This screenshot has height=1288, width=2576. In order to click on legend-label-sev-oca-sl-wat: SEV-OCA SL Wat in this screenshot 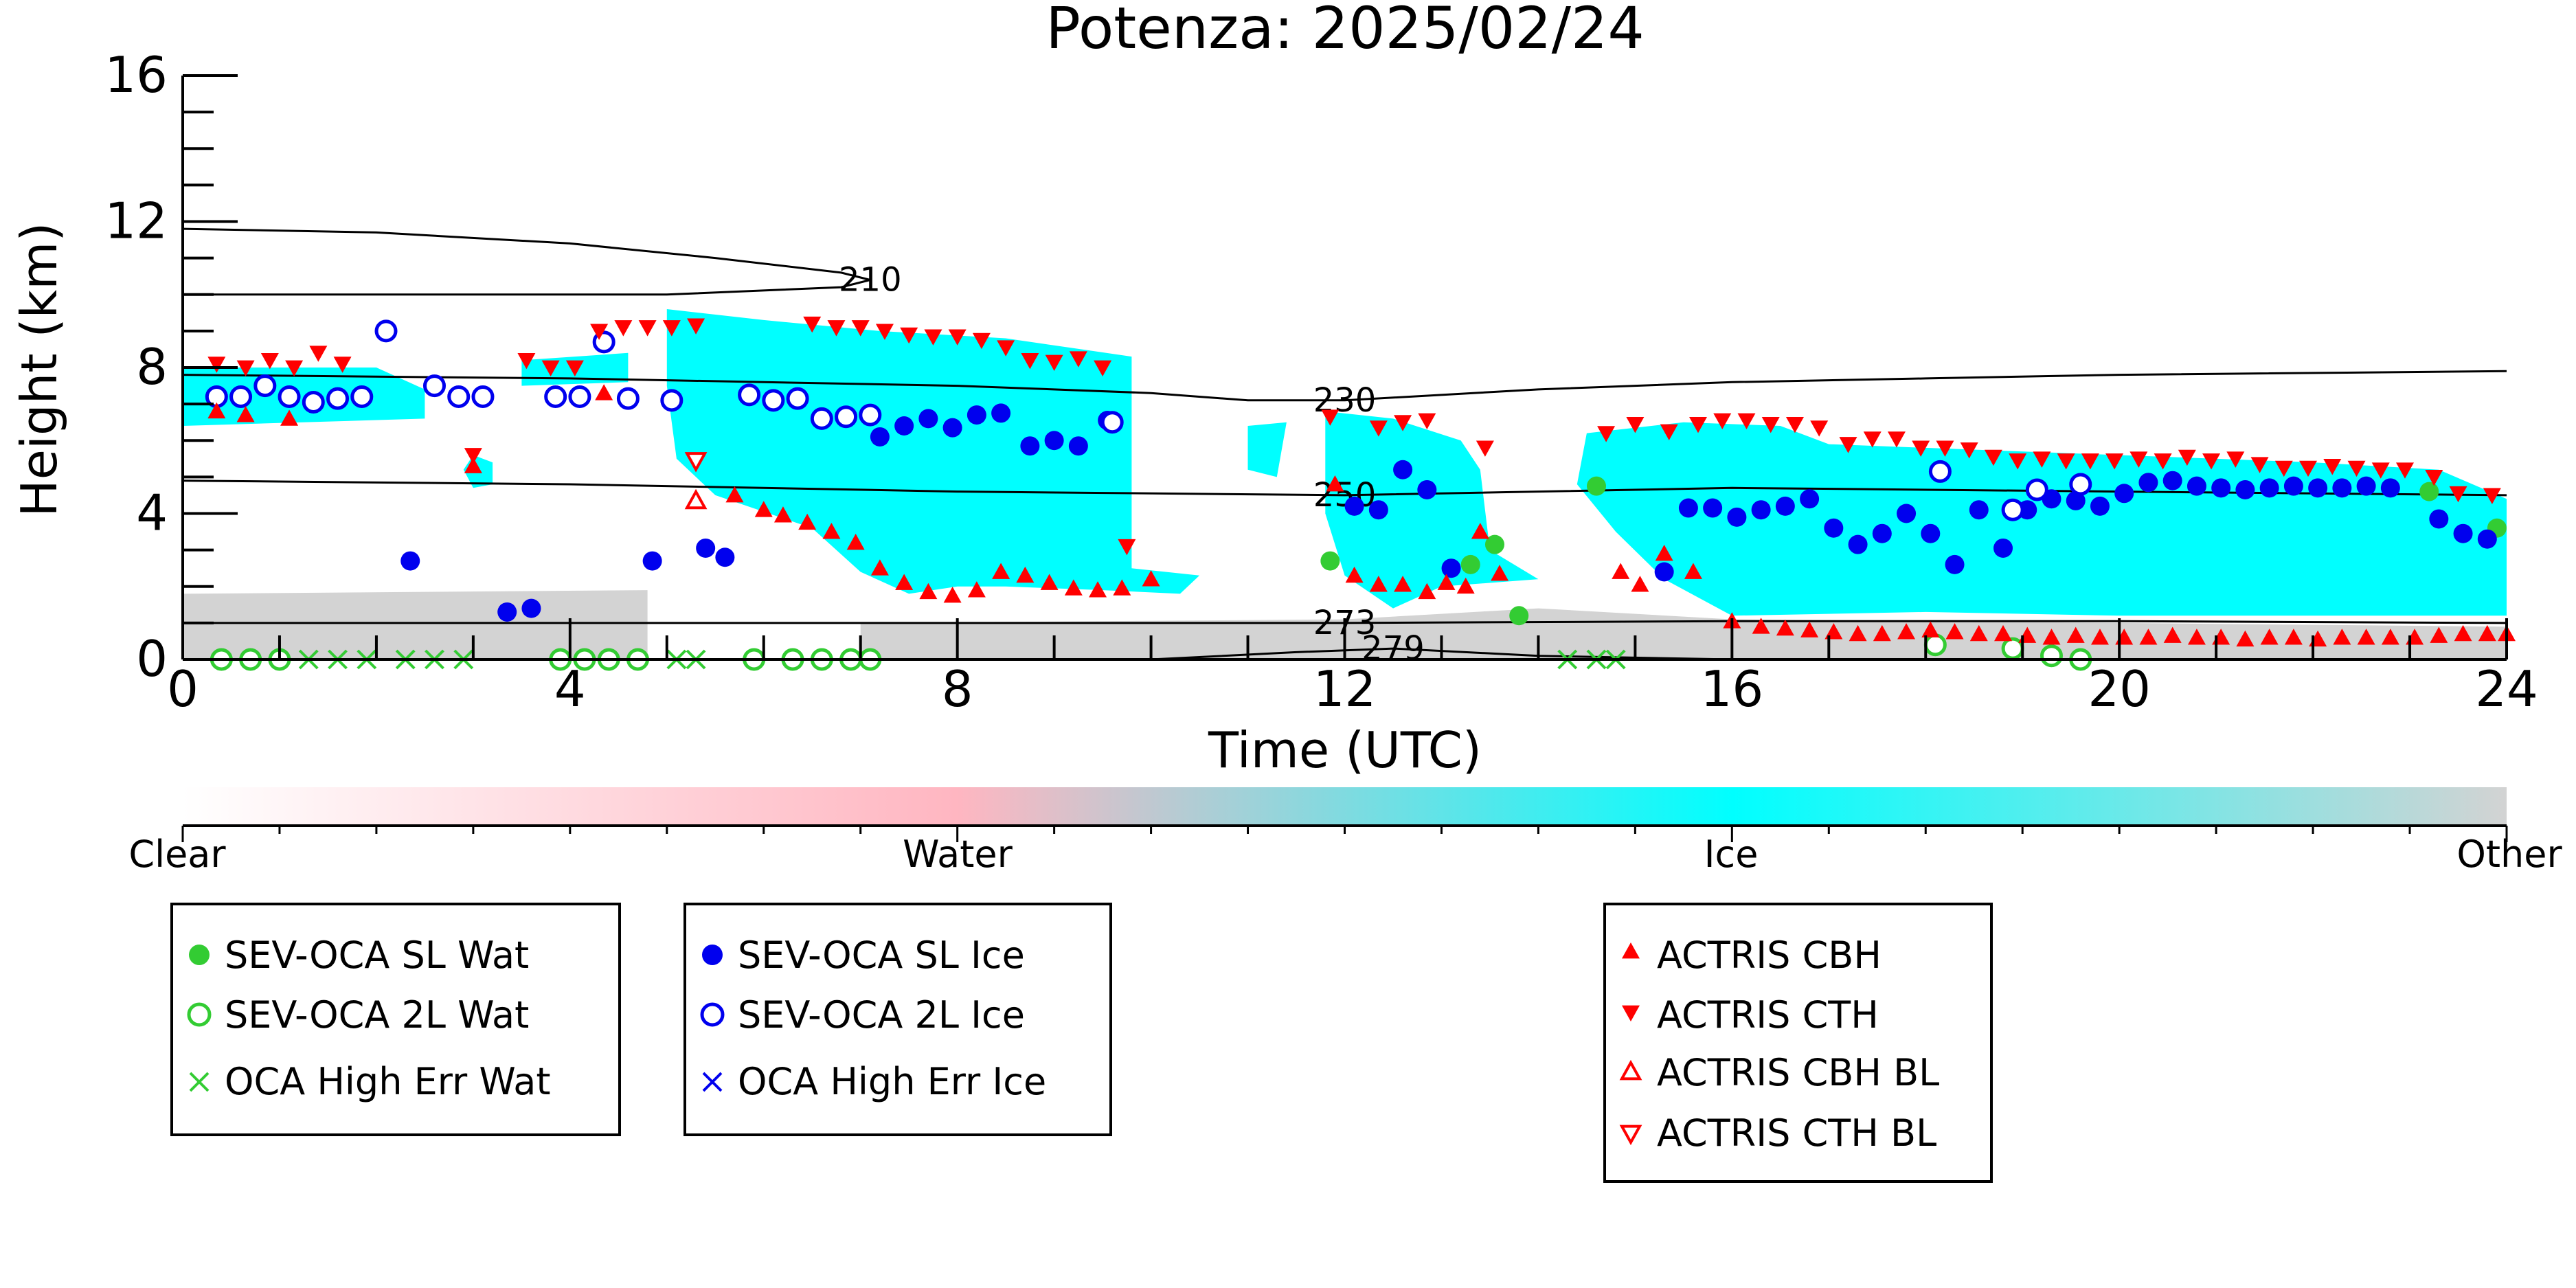, I will do `click(377, 955)`.